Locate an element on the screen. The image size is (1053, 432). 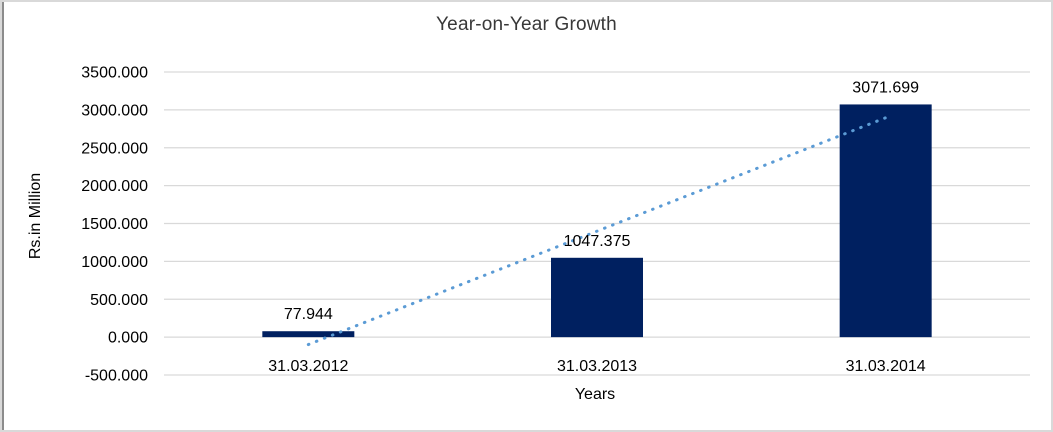
y-tick-label: 2000.000 is located at coordinates (114, 186).